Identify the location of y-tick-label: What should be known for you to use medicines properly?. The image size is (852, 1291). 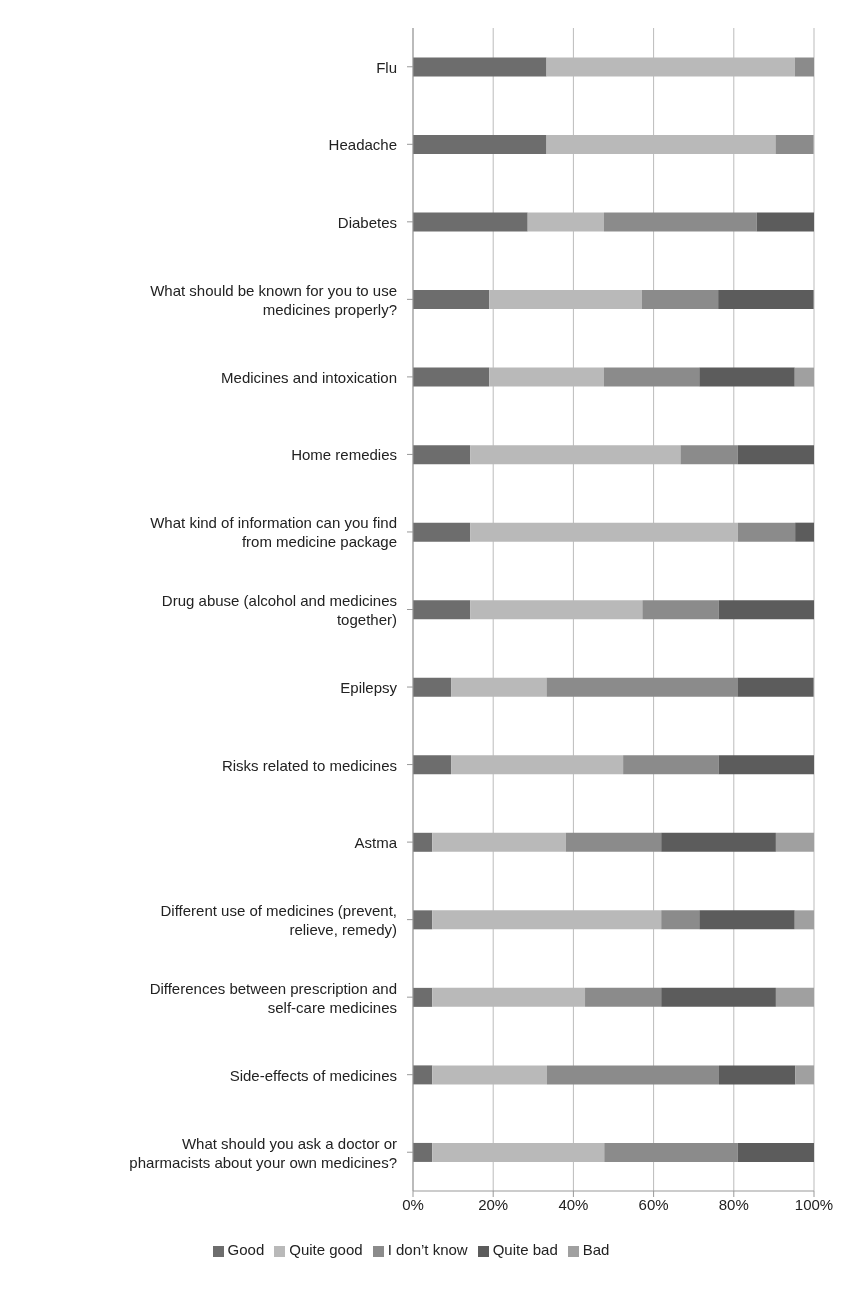
(273, 299).